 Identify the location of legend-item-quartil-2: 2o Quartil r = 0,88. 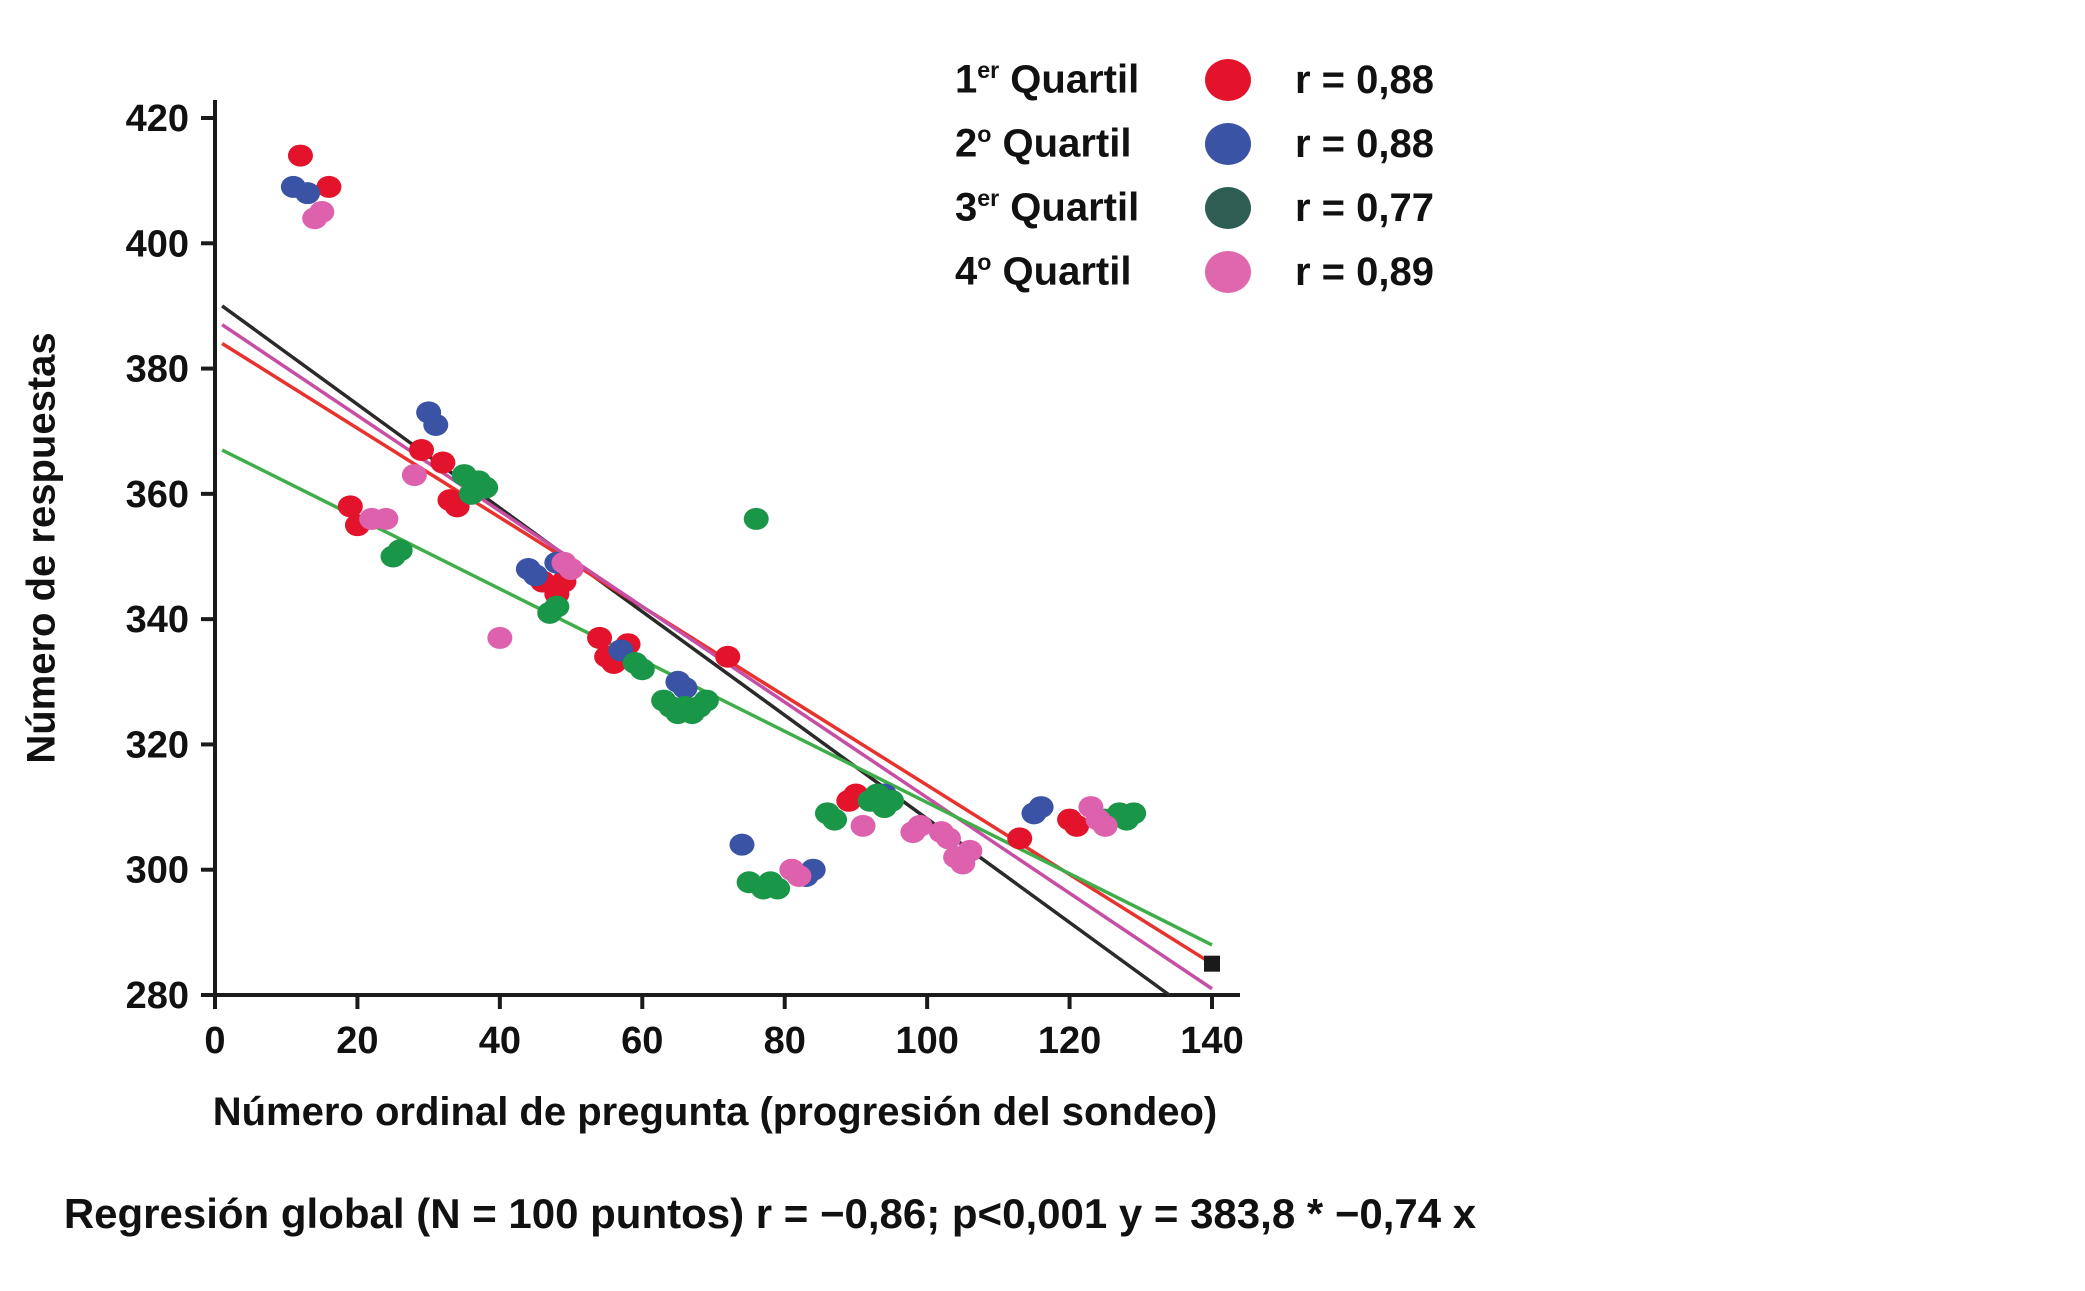
(1194, 144).